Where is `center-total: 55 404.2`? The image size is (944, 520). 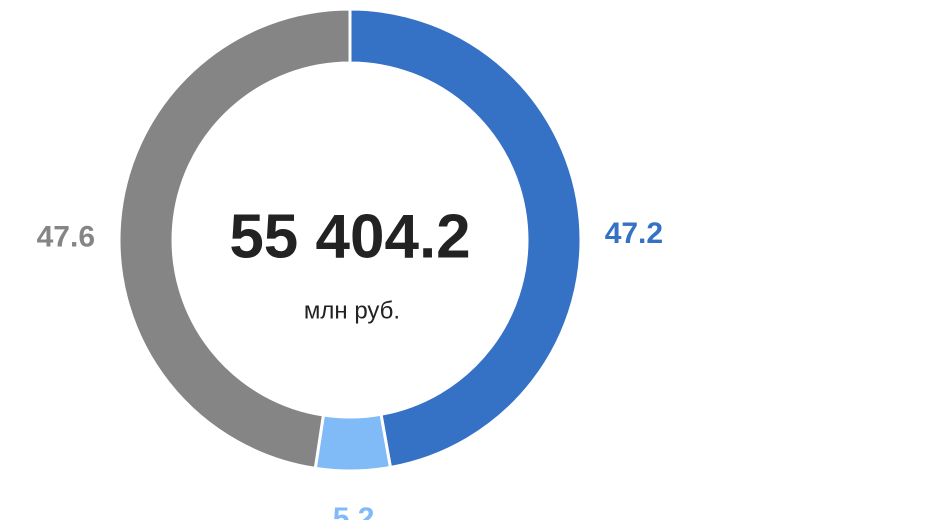 center-total: 55 404.2 is located at coordinates (349, 236).